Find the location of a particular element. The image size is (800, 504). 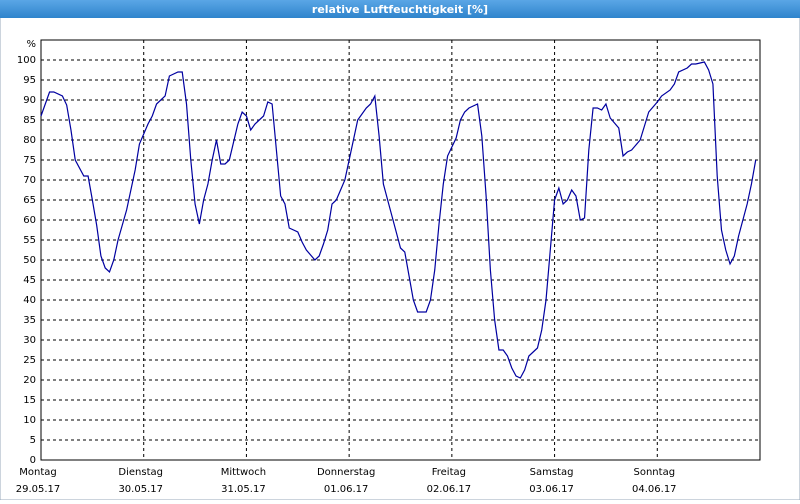

title-bar is located at coordinates (400, 9).